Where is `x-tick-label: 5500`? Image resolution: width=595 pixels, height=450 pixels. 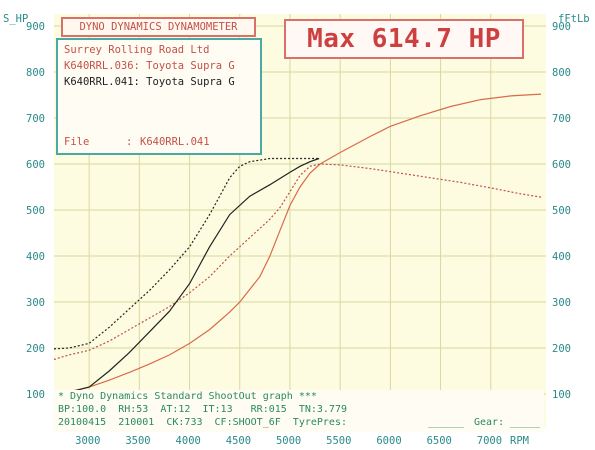 x-tick-label: 5500 is located at coordinates (338, 441).